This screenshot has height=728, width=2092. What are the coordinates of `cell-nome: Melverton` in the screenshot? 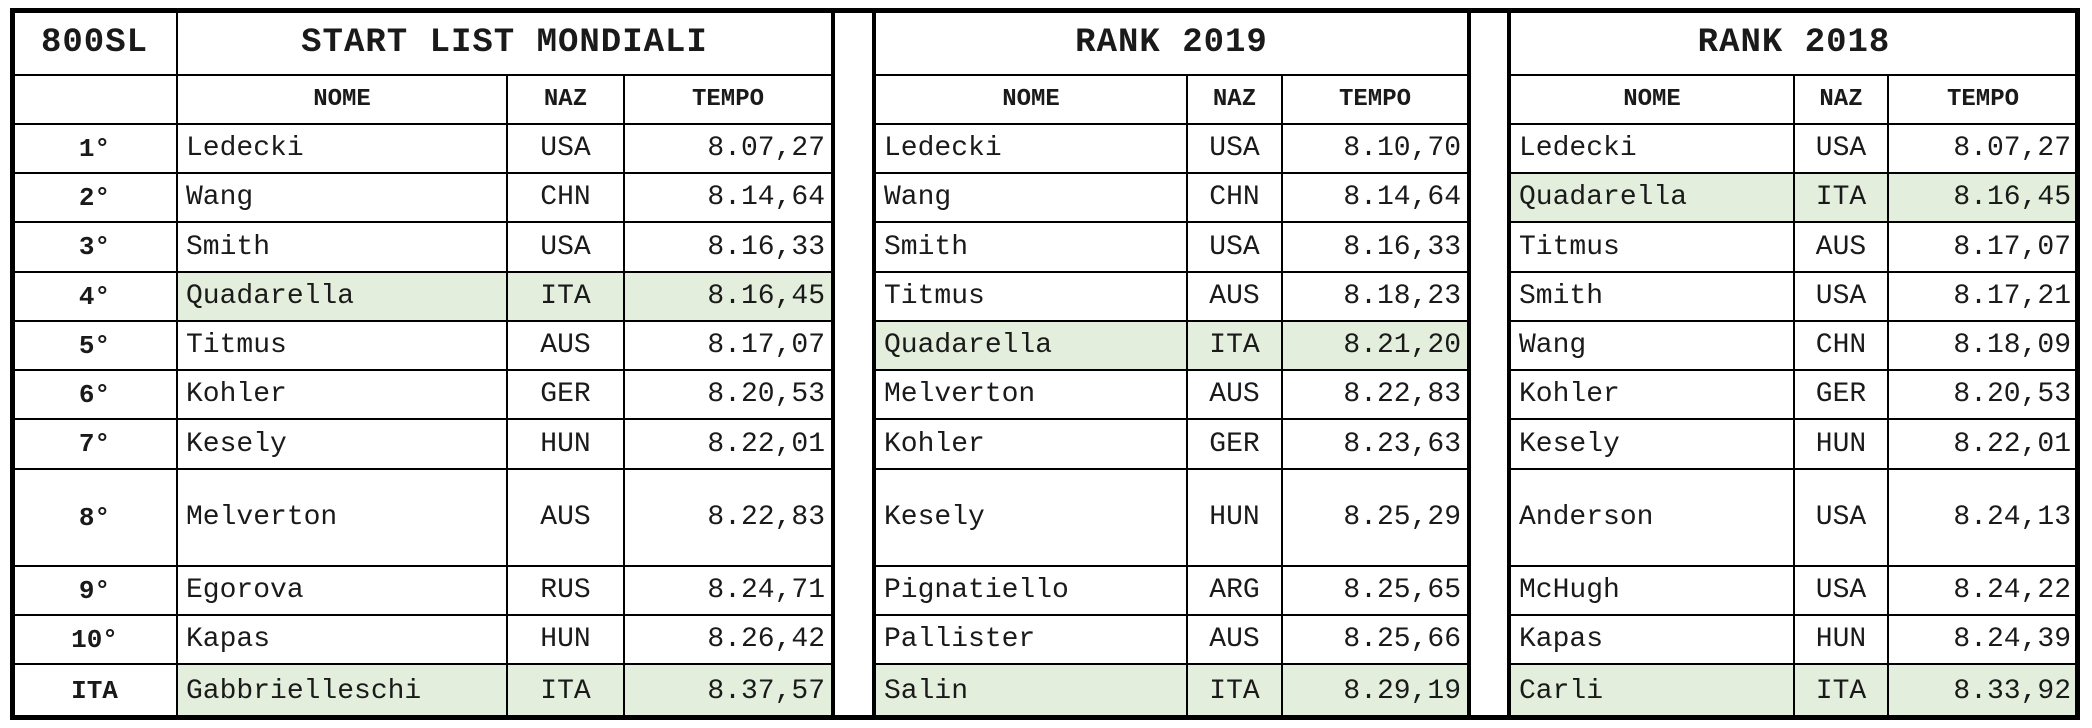 It's located at (1031, 394).